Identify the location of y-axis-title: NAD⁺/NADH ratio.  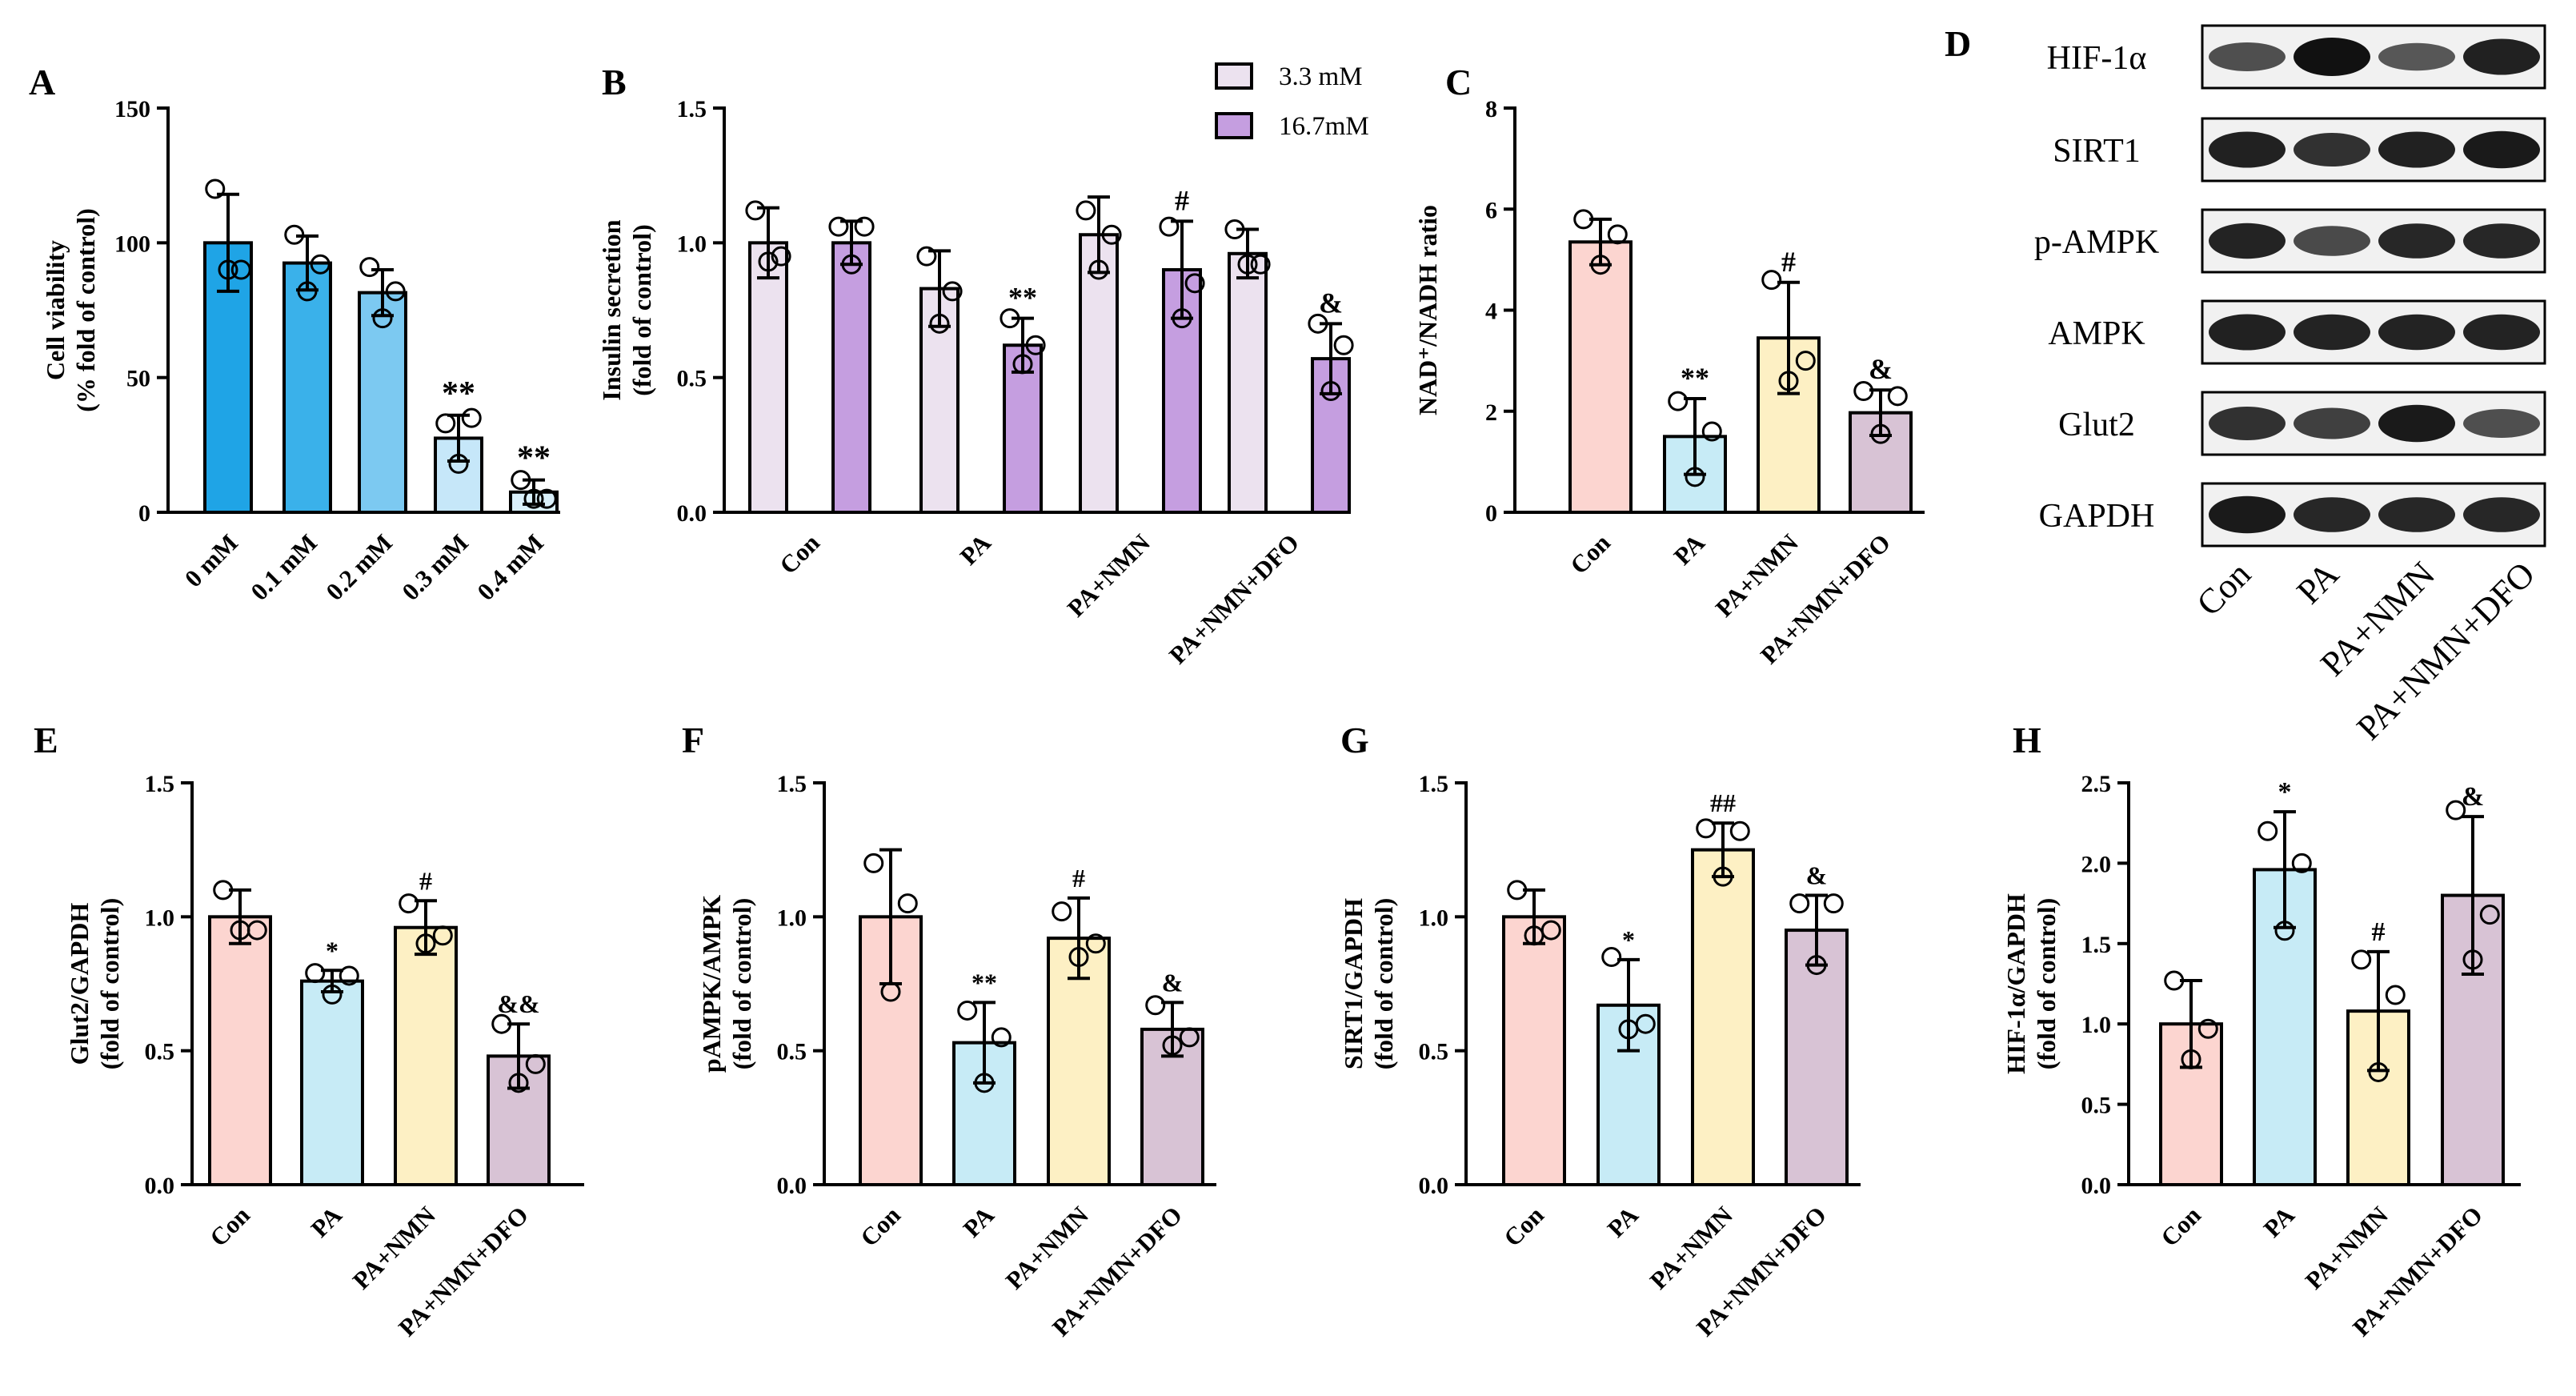
(1427, 310).